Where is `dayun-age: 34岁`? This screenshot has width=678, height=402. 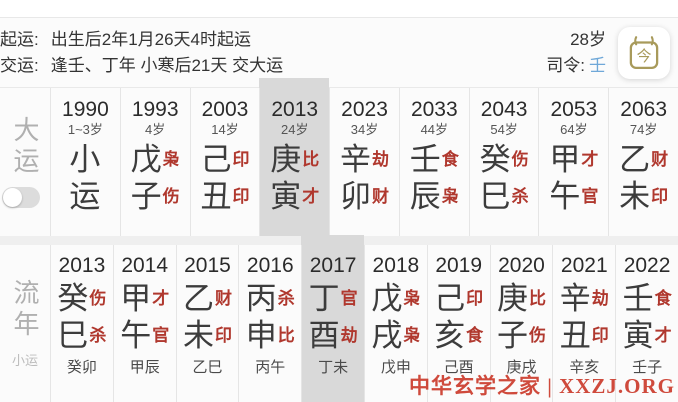 dayun-age: 34岁 is located at coordinates (364, 129).